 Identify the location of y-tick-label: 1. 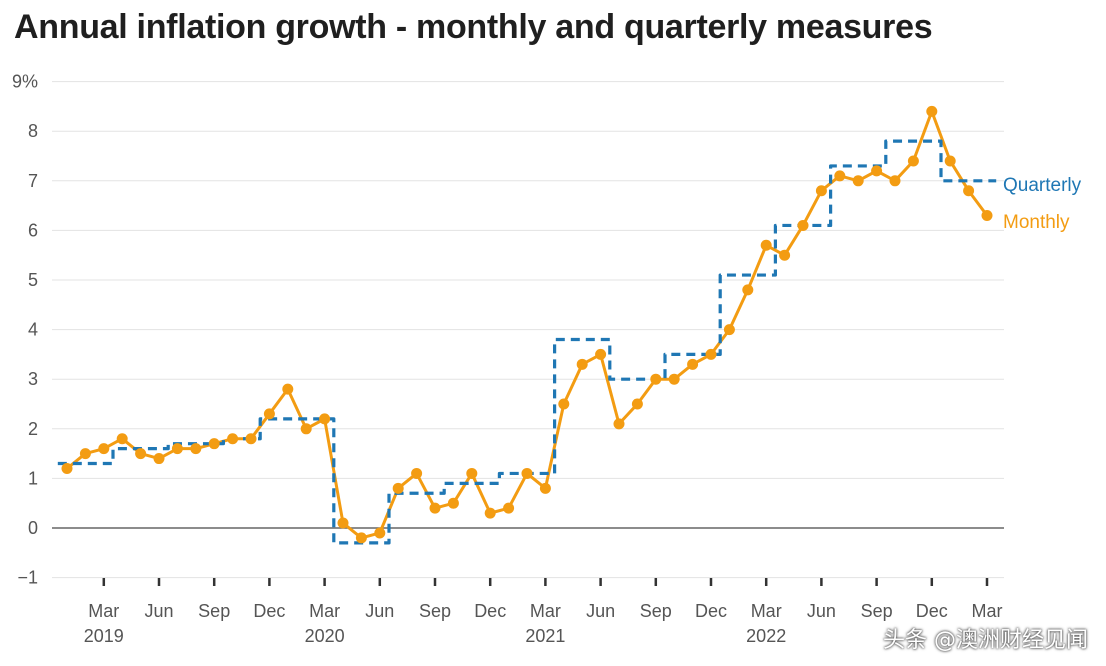
(33, 478).